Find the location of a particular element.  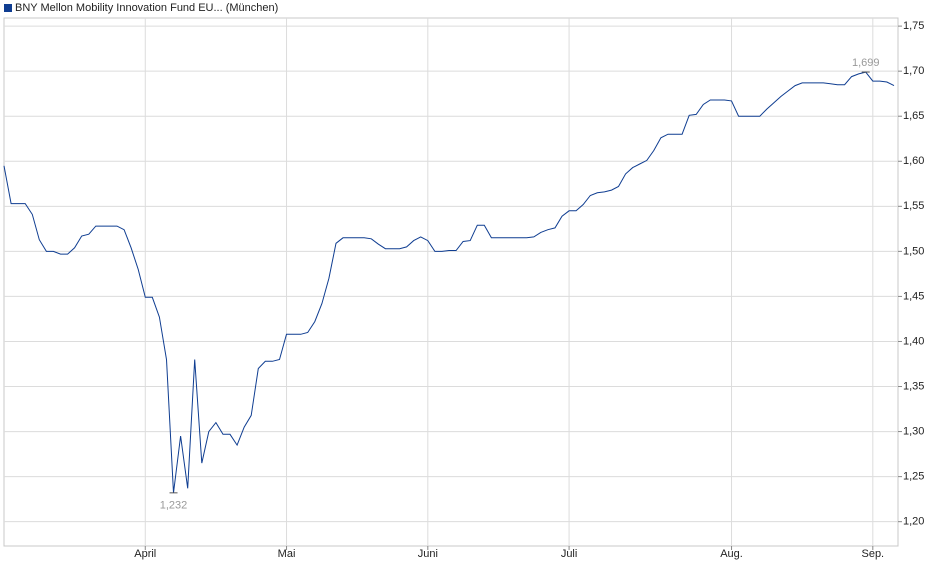

legend-swatch is located at coordinates (8, 8).